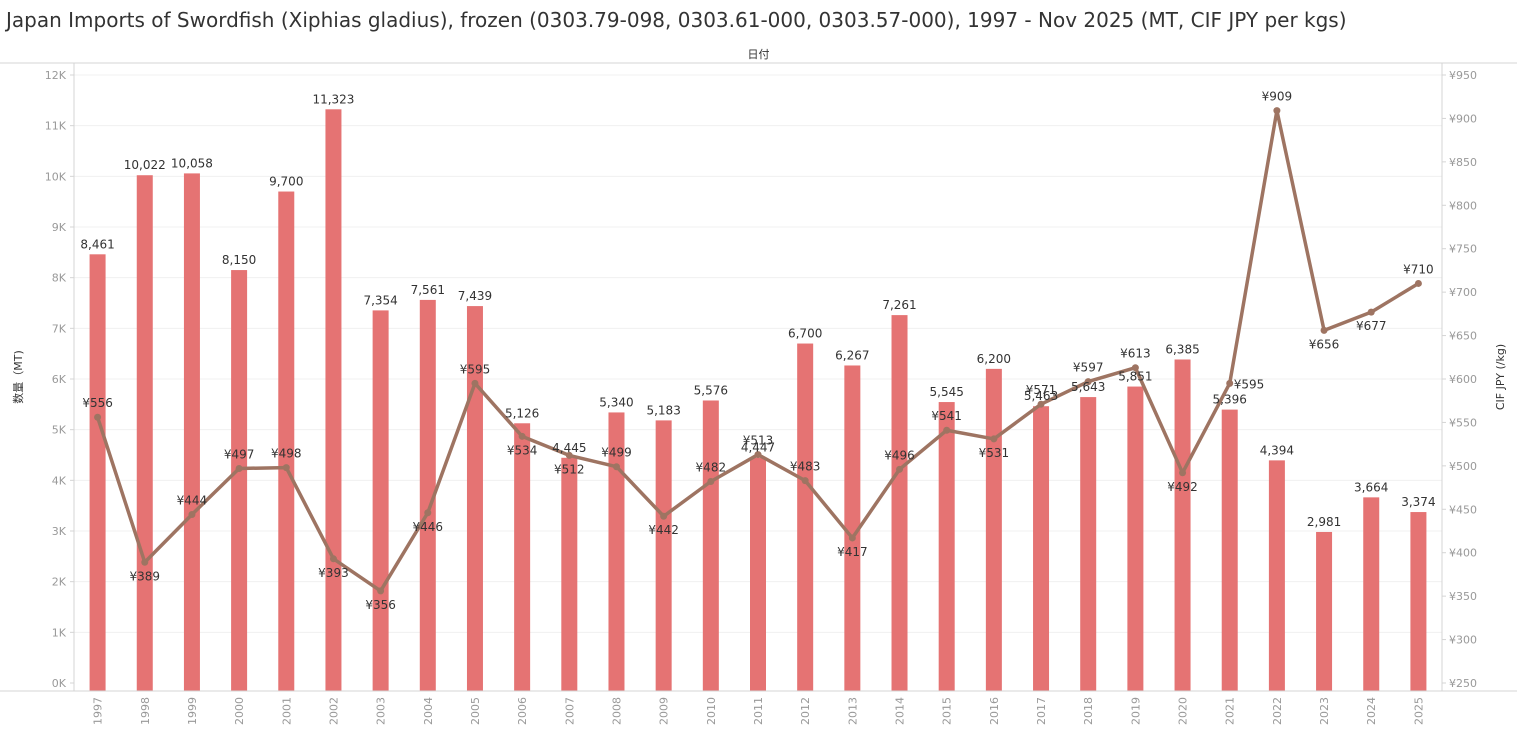 The image size is (1517, 732). What do you see at coordinates (1371, 711) in the screenshot?
I see `x-tick-label: 2024` at bounding box center [1371, 711].